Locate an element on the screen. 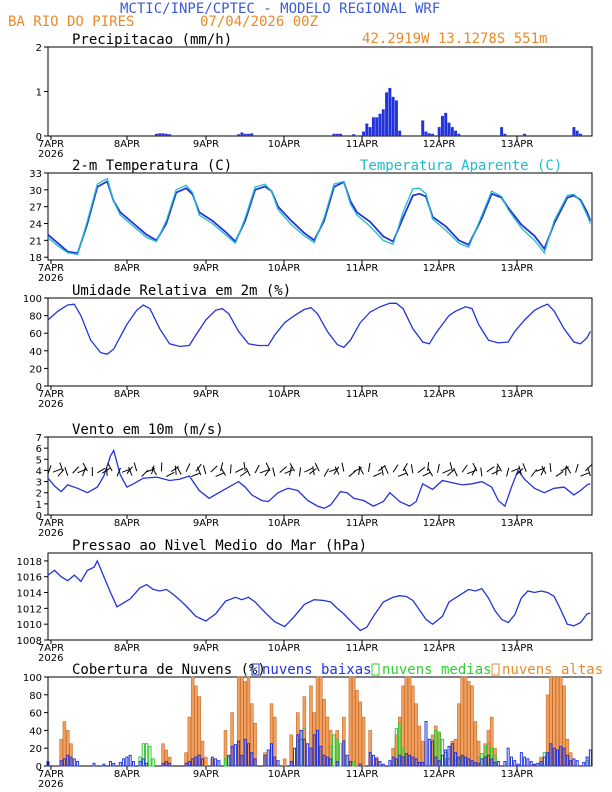  y-tick-label: 60 is located at coordinates (35, 334).